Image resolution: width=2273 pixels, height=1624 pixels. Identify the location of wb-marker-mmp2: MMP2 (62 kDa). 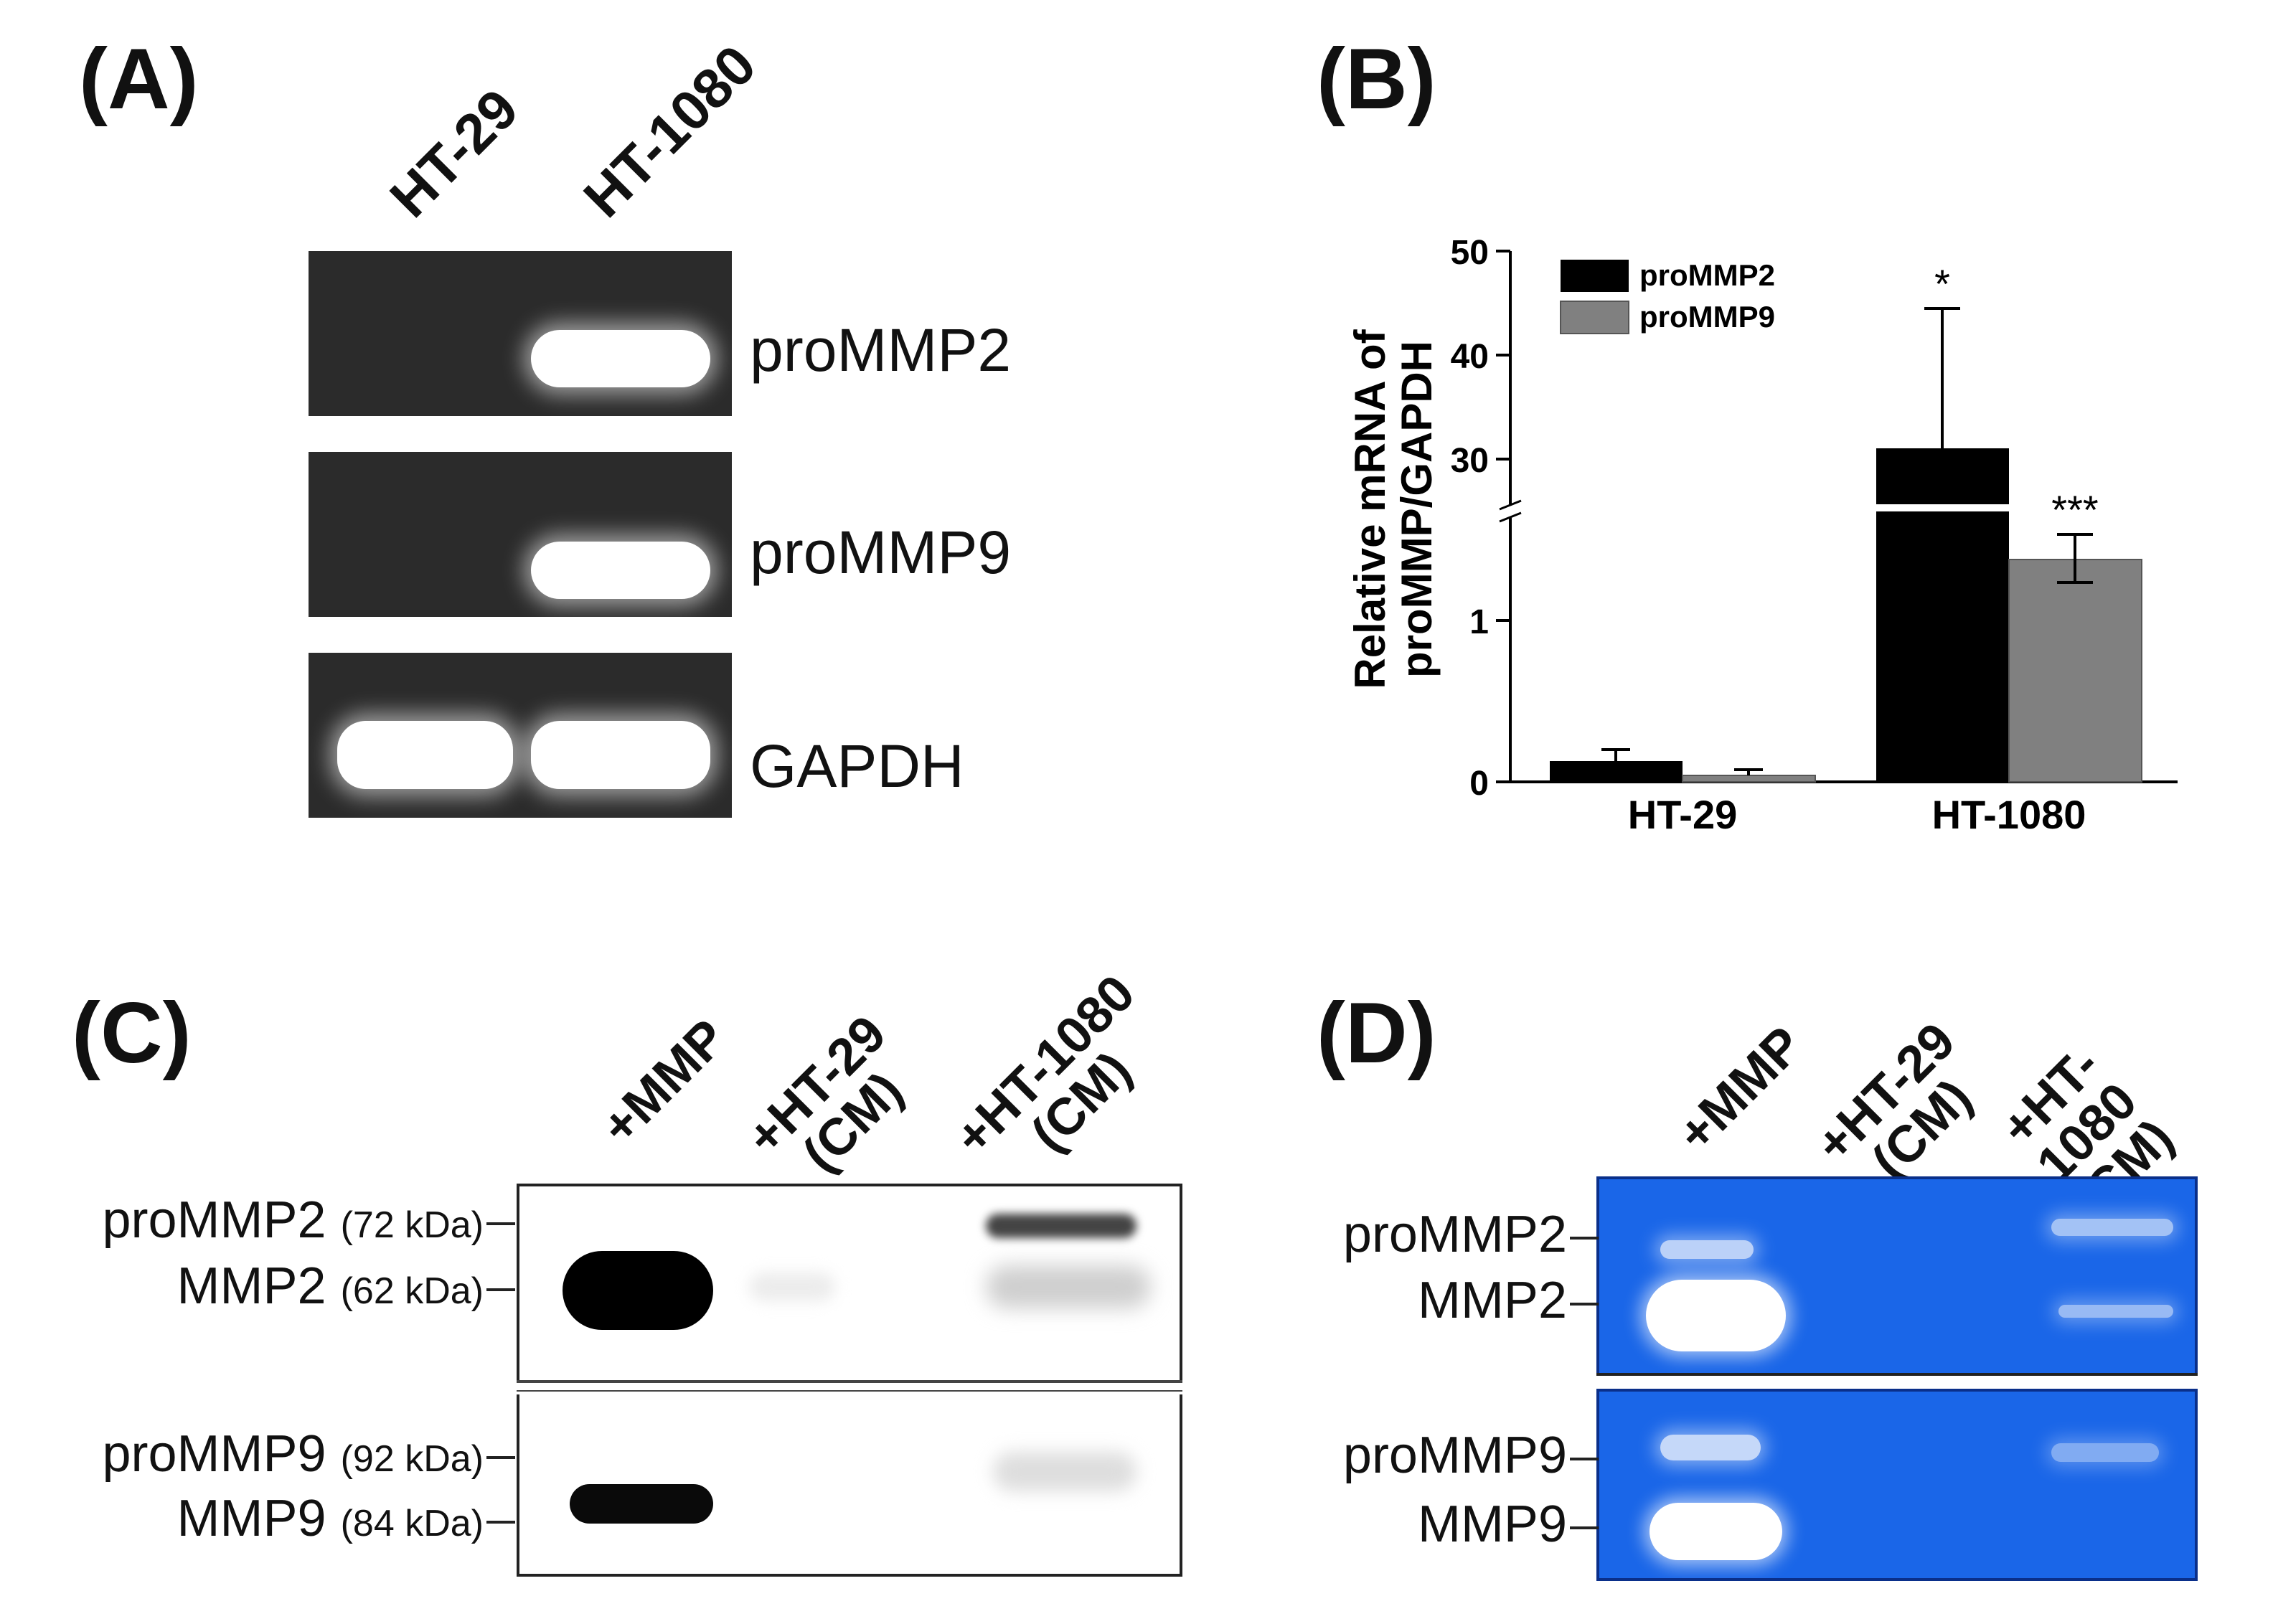
(346, 1286).